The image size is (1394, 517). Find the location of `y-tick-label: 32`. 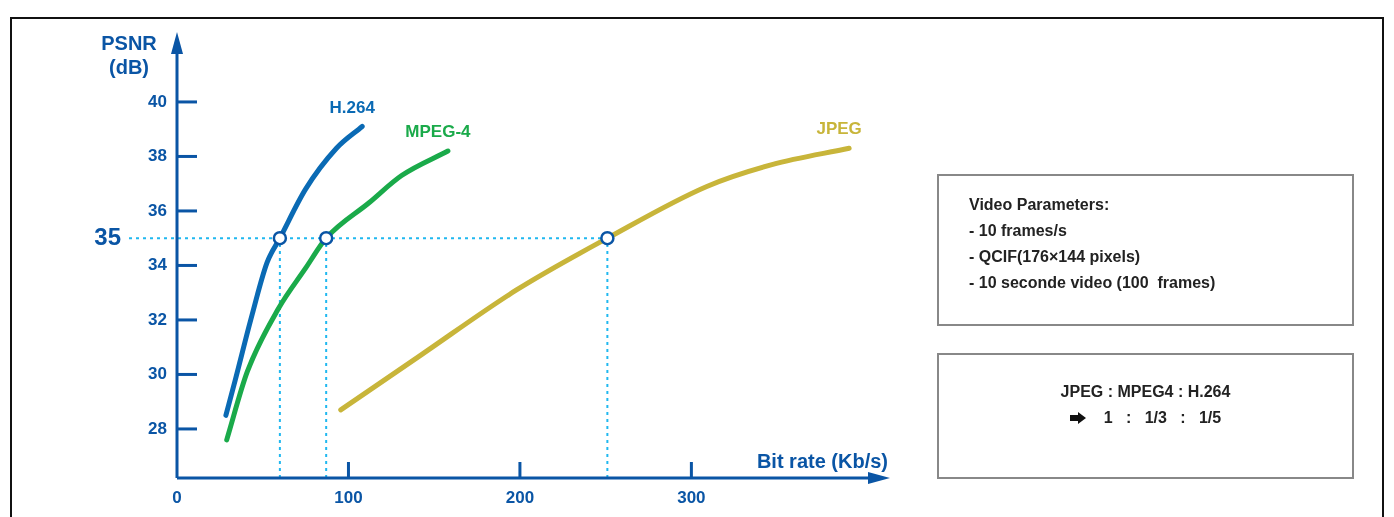

y-tick-label: 32 is located at coordinates (157, 319).